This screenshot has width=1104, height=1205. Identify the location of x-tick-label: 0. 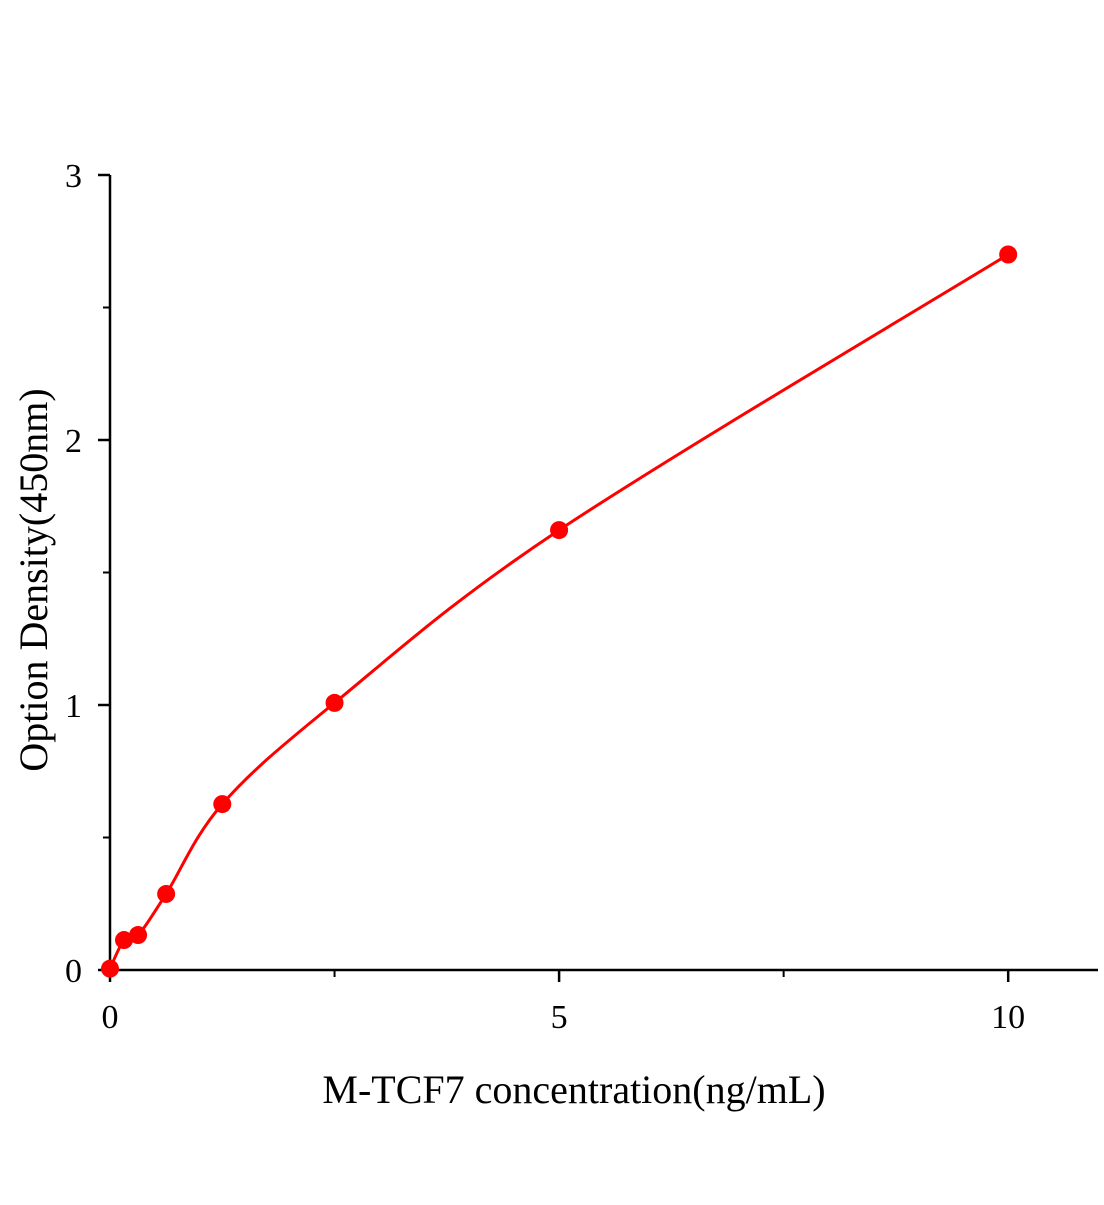
(110, 1017).